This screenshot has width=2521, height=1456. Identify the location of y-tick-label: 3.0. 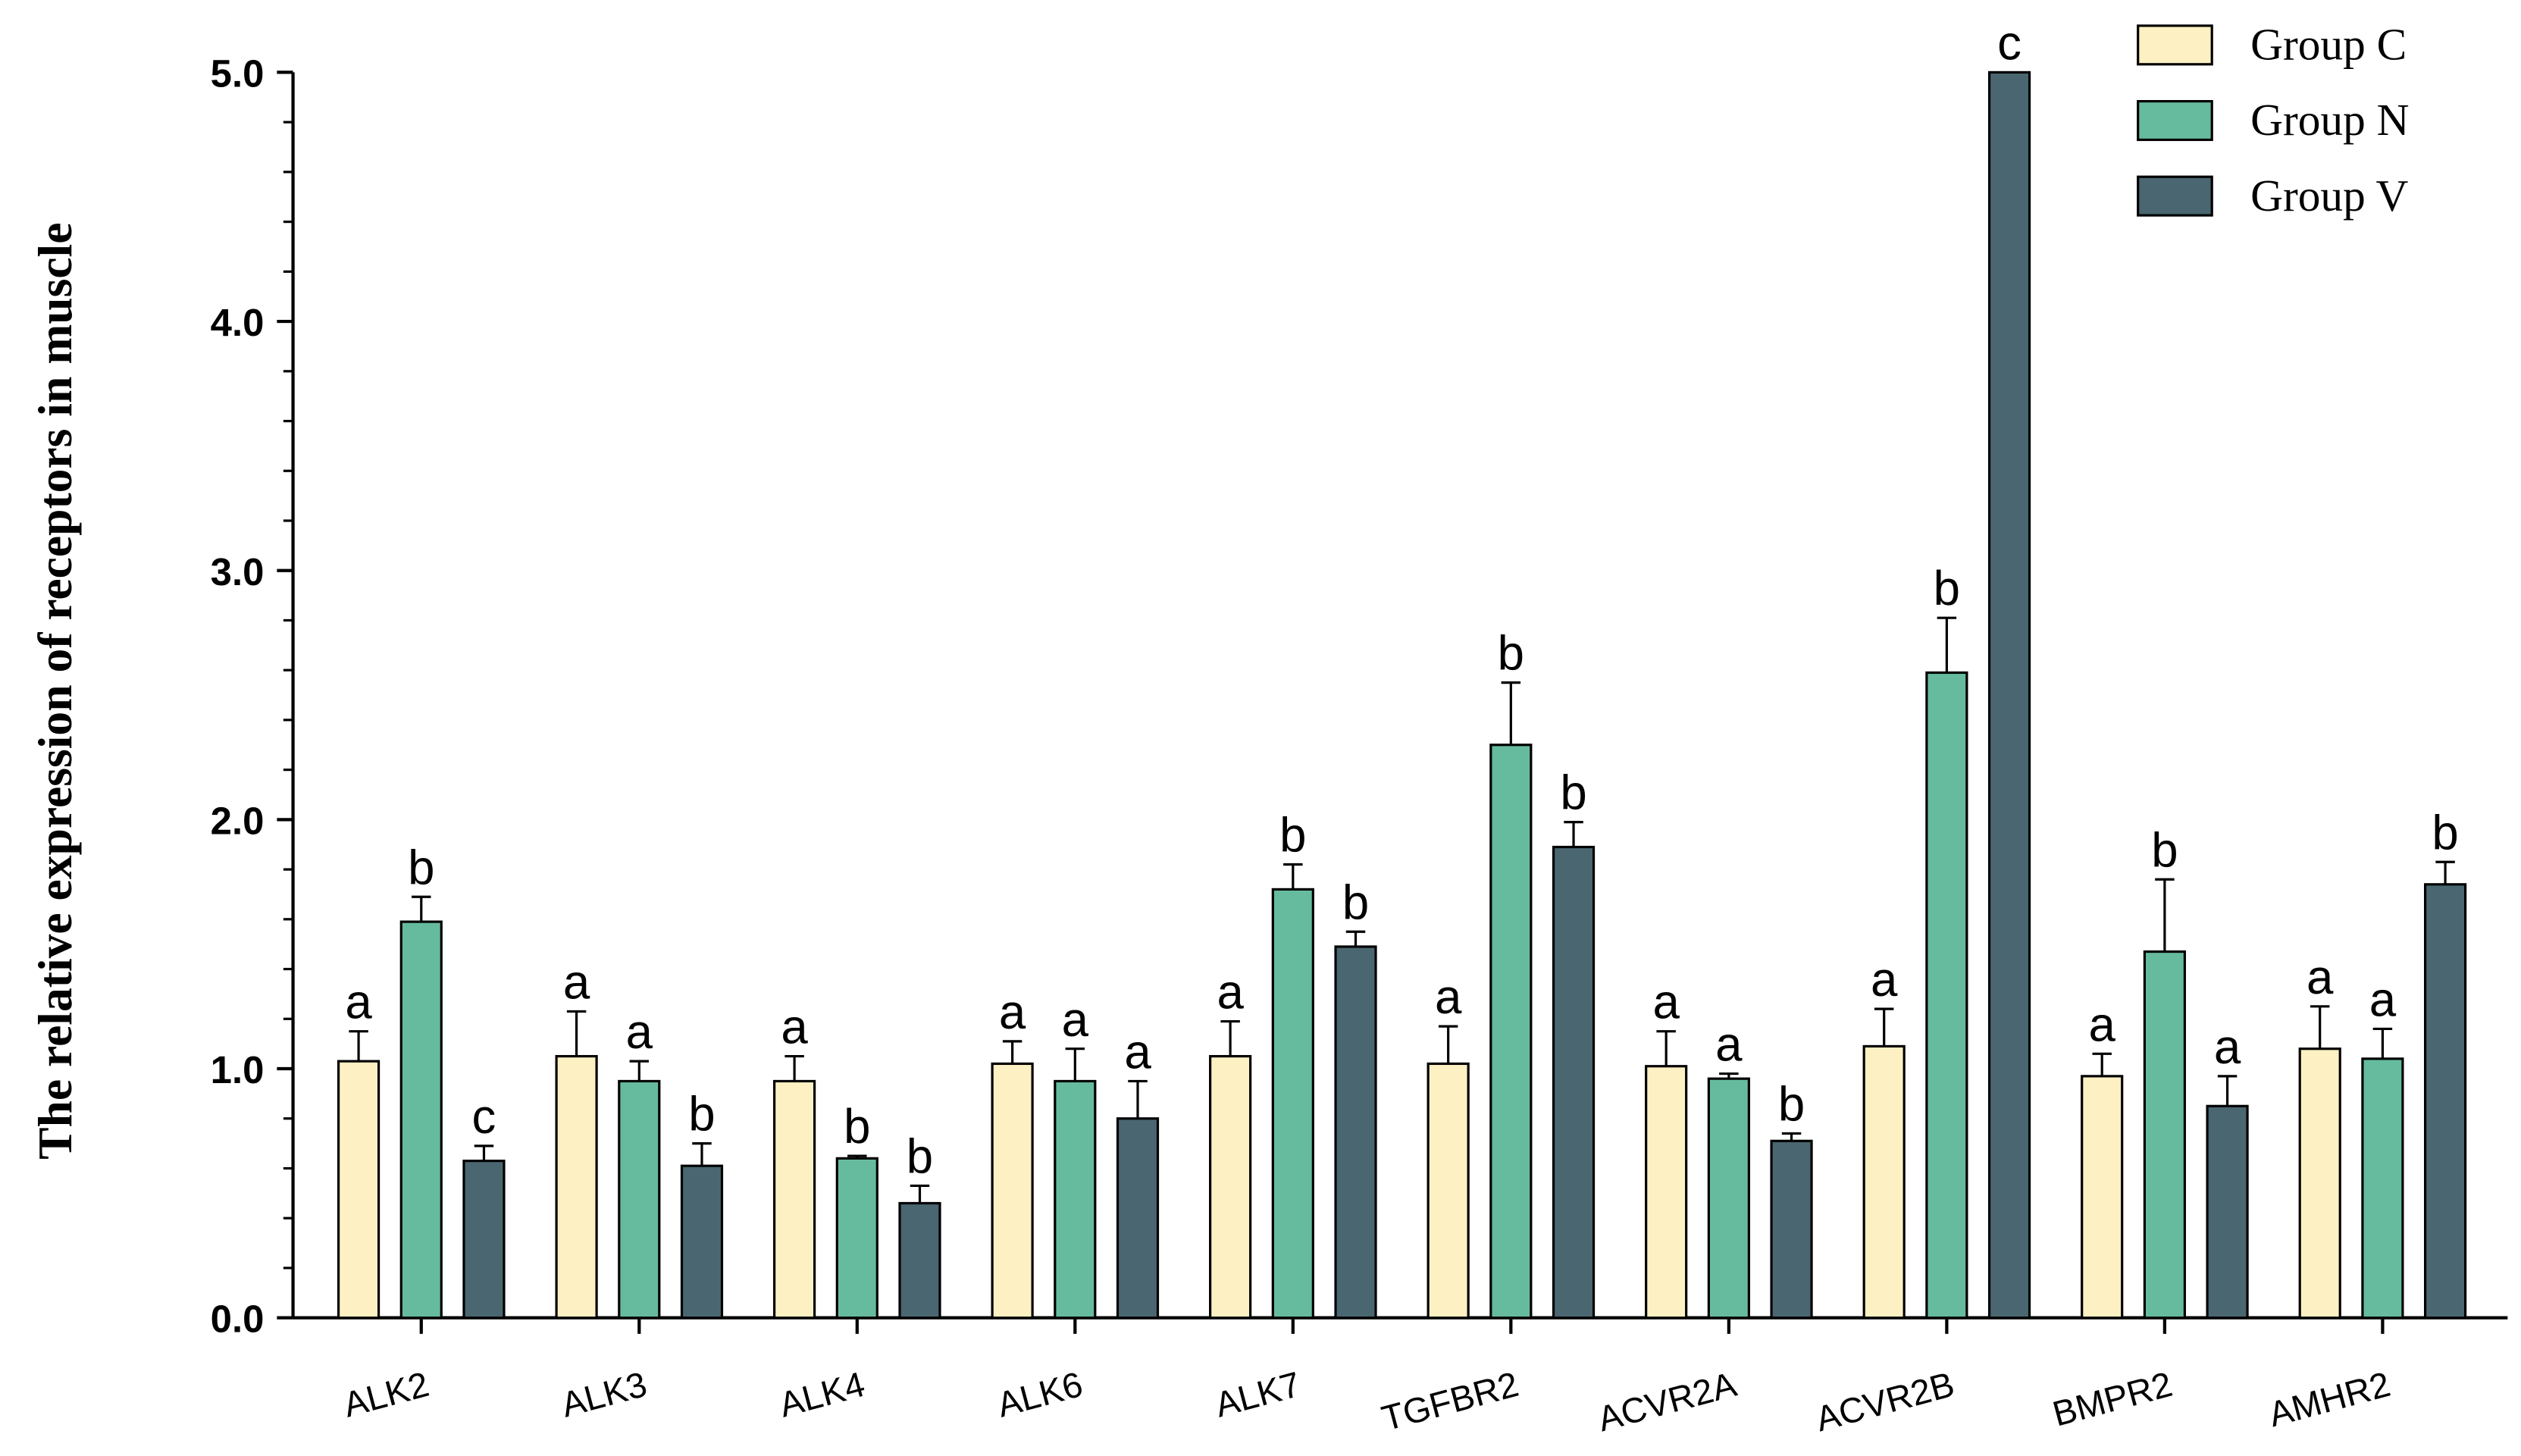
(238, 571).